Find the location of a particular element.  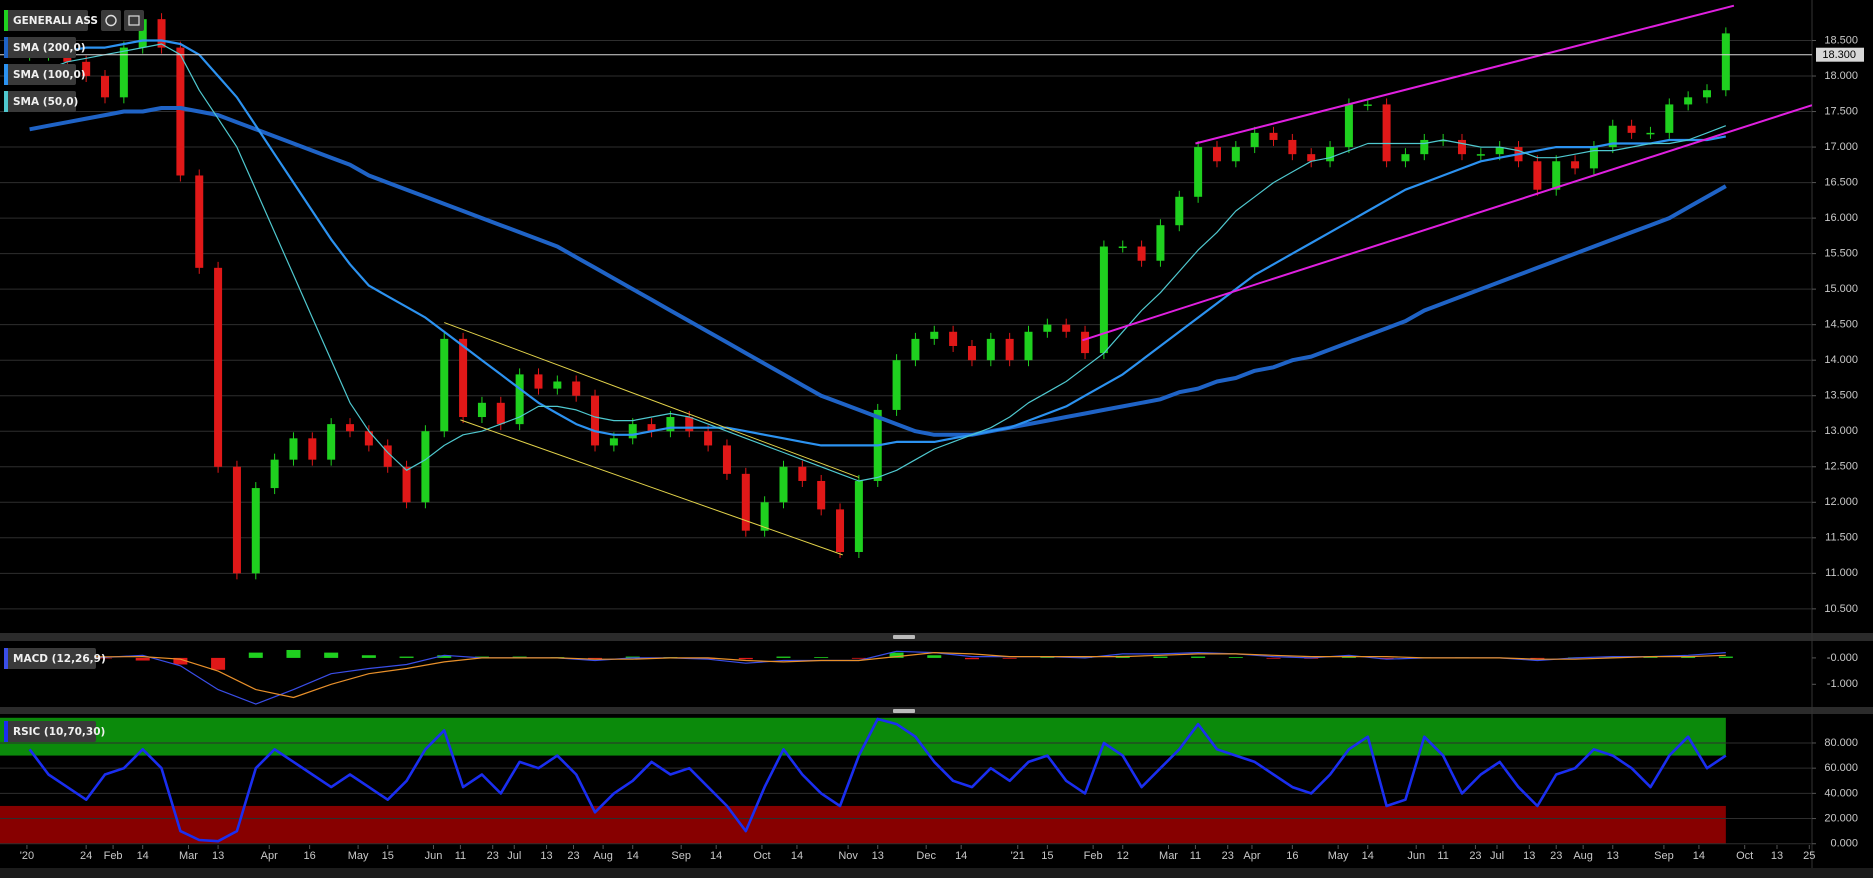

indicator-line is located at coordinates (877, 780).